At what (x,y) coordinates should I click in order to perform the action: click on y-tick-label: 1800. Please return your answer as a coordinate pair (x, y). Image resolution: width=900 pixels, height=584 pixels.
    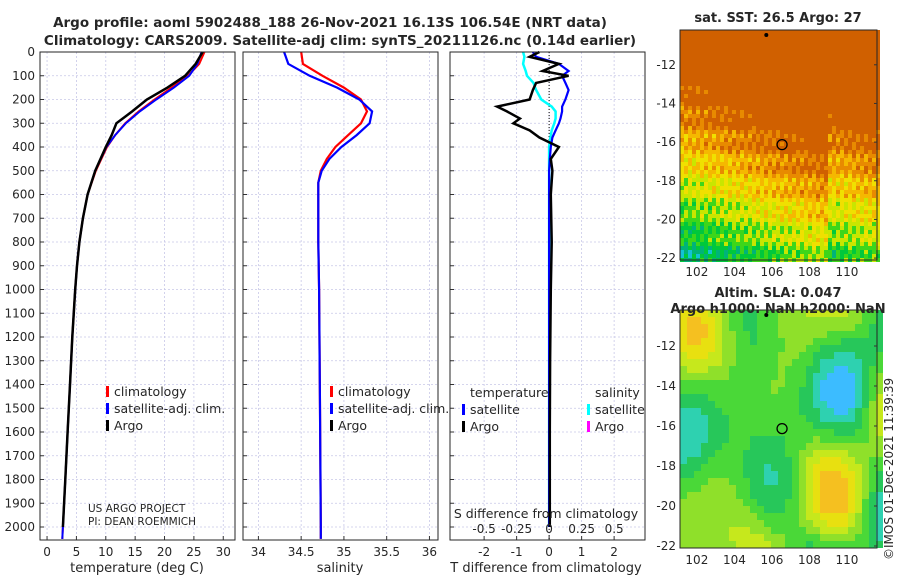
    Looking at the image, I should click on (19, 480).